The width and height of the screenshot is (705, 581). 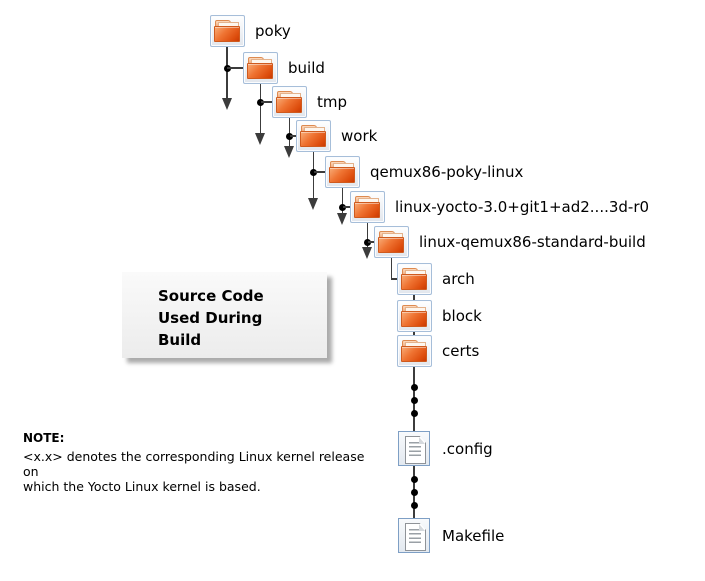 I want to click on note-heading: NOTE:, so click(x=44, y=438).